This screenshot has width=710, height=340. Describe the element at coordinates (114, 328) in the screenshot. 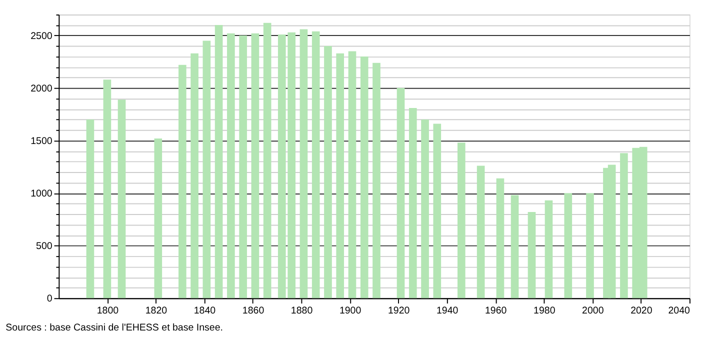

I see `source-note: Sources : base Cassini de l'EHESS et base Insee.` at that location.